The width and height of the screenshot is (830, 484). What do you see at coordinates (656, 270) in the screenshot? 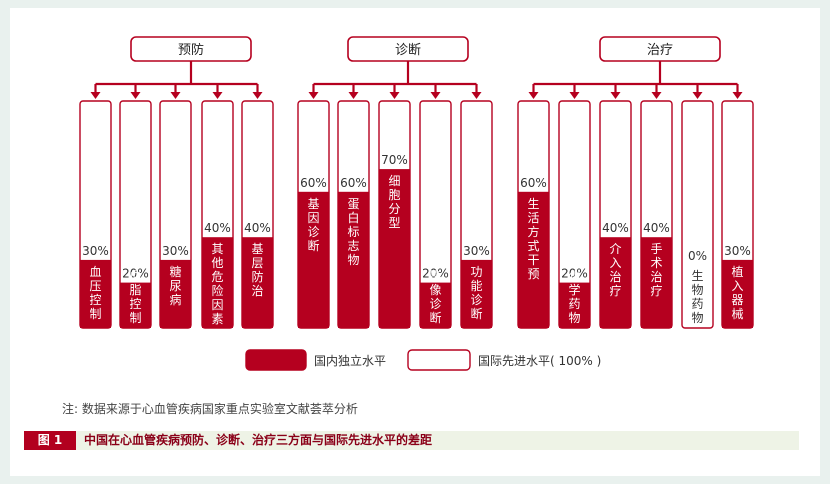
I see `bar-category-label: 手术治疗` at bounding box center [656, 270].